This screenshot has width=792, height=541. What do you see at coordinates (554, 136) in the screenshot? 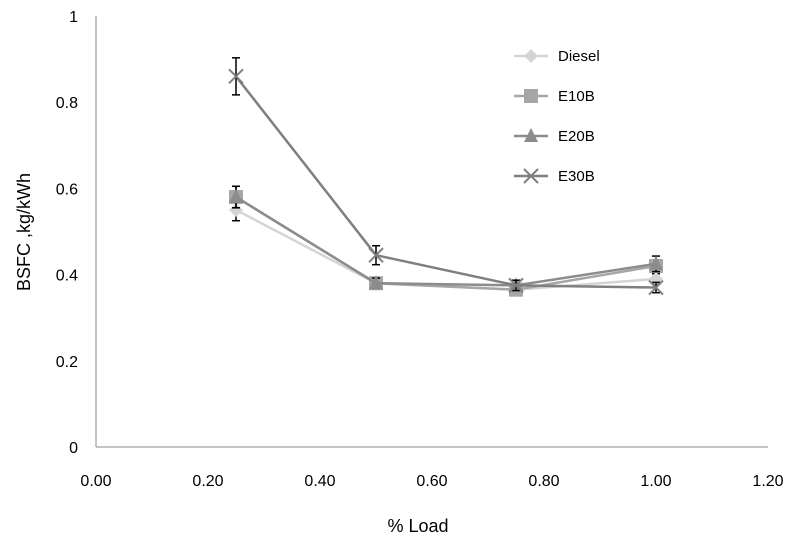
I see `legend-item-e20b: E20B` at bounding box center [554, 136].